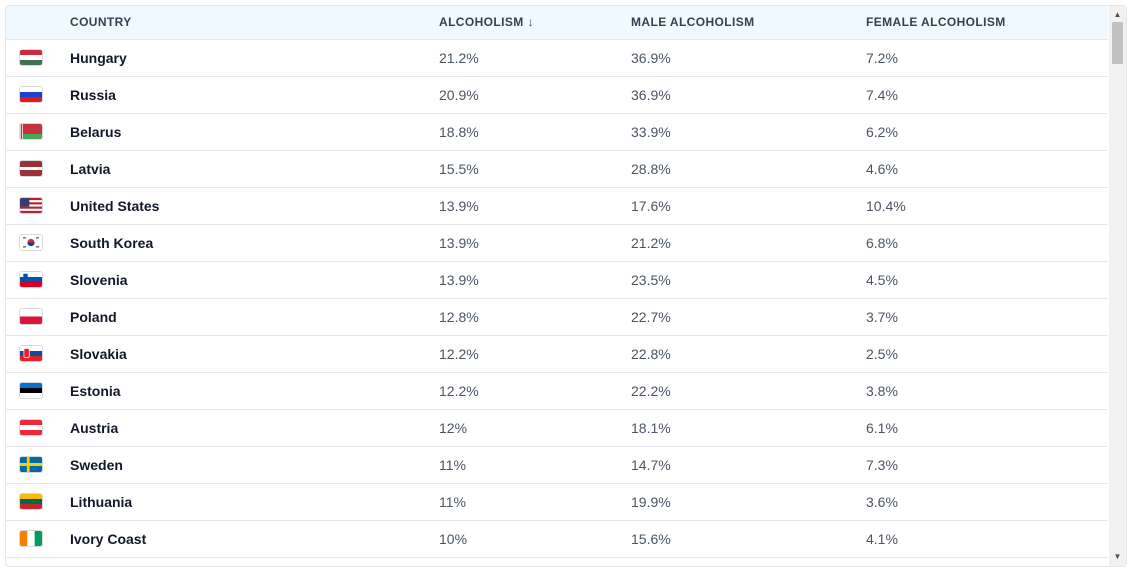  Describe the element at coordinates (557, 539) in the screenshot. I see `table-row: Ivory Coast 10% 15.6% 4.1%` at that location.